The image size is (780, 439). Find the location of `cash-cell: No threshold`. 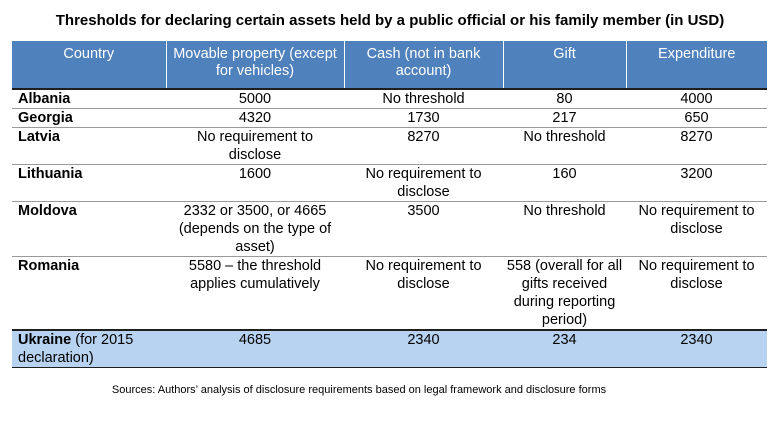

cash-cell: No threshold is located at coordinates (423, 98).